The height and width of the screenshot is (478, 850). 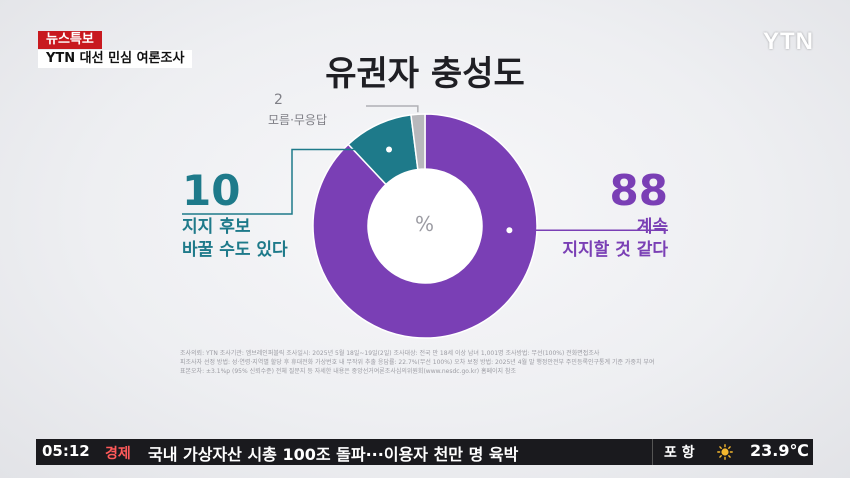 I want to click on news-special-tag: 뉴스특보, so click(x=70, y=40).